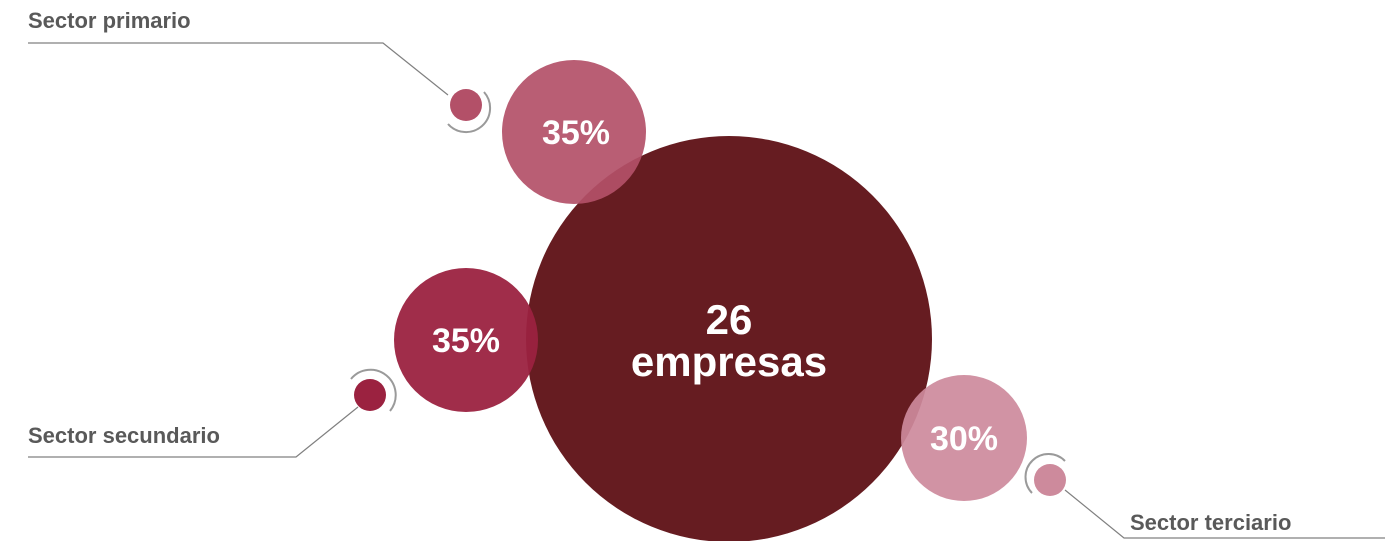 This screenshot has width=1385, height=541. I want to click on bubble-sector-terciario: 30%, so click(964, 438).